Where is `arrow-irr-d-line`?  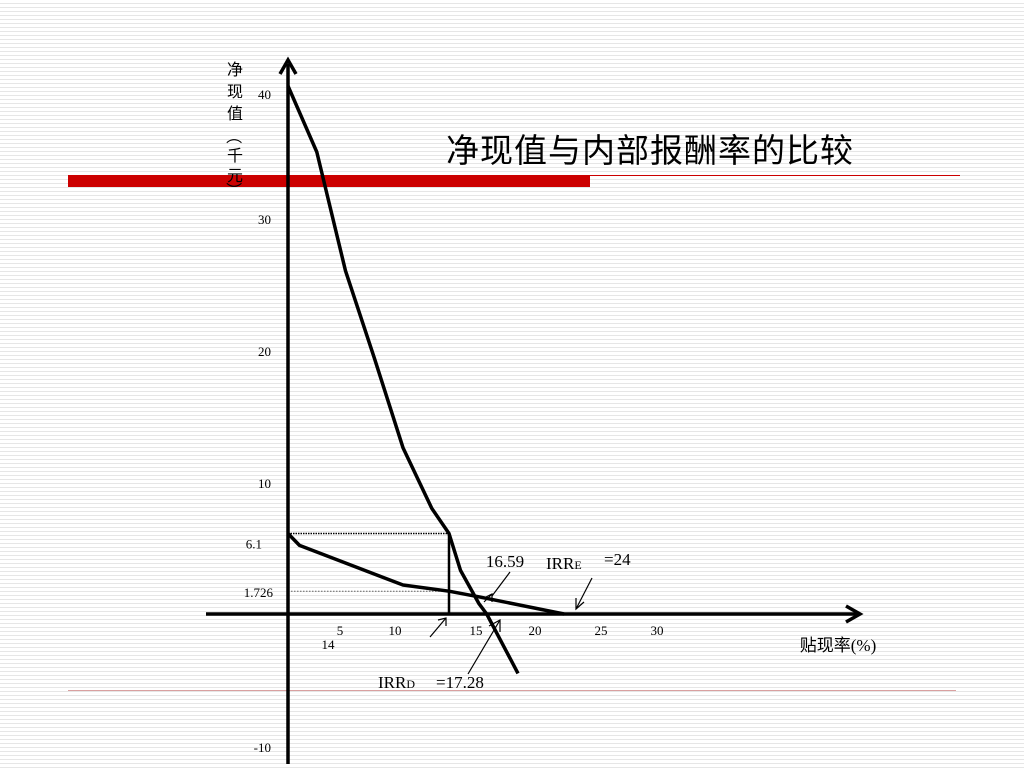
arrow-irr-d-line is located at coordinates (484, 647).